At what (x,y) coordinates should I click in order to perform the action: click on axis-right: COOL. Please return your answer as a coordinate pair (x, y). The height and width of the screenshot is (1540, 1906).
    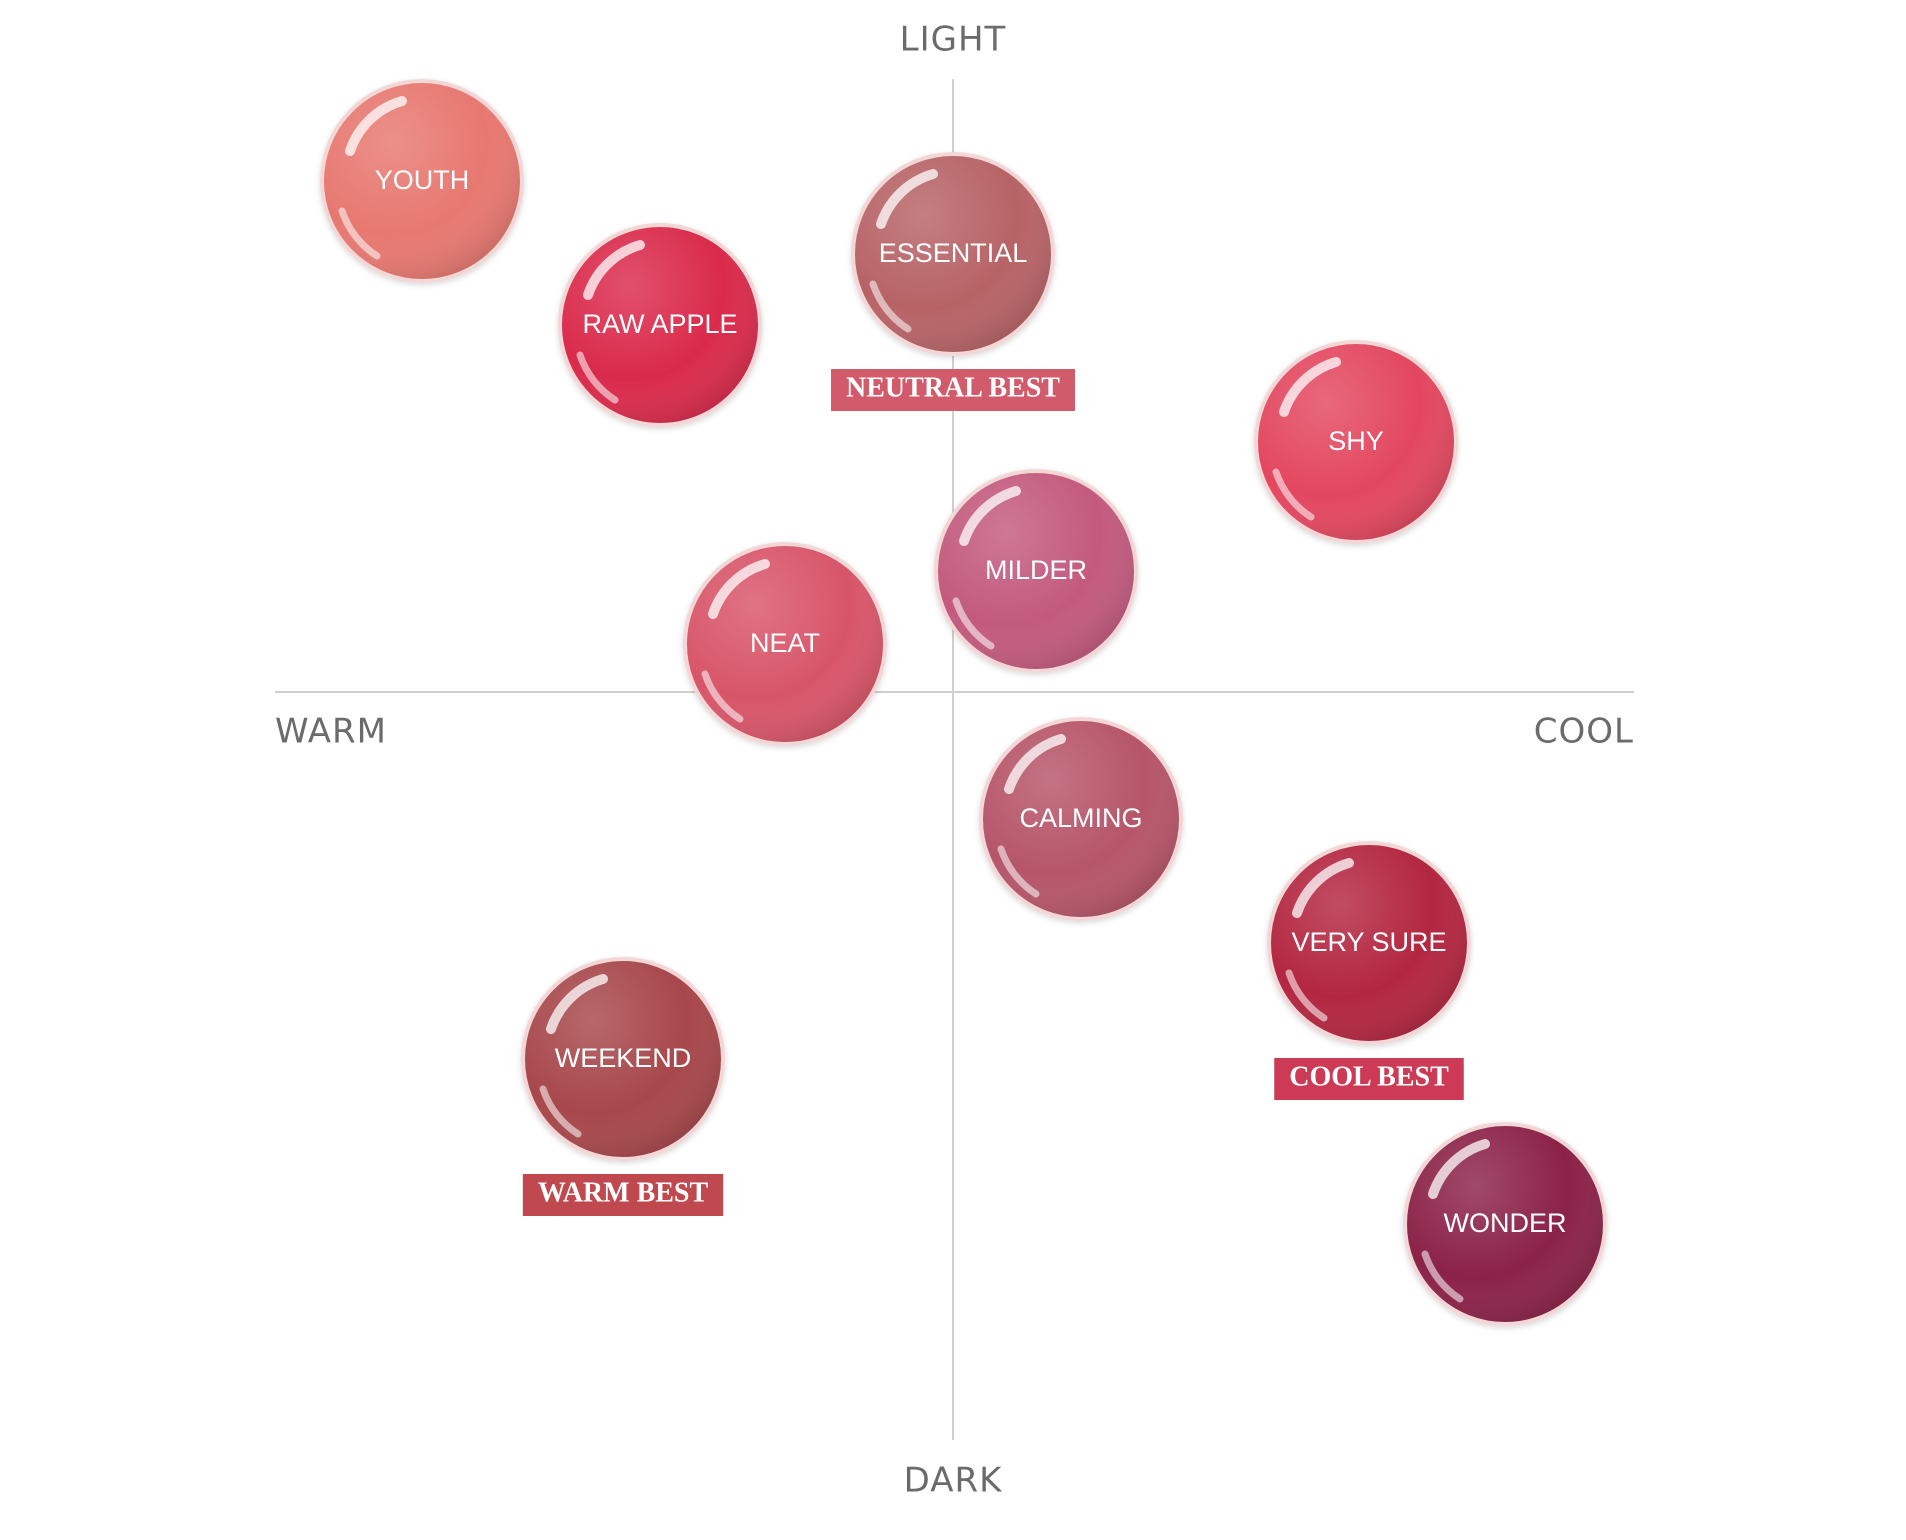
    Looking at the image, I should click on (1584, 732).